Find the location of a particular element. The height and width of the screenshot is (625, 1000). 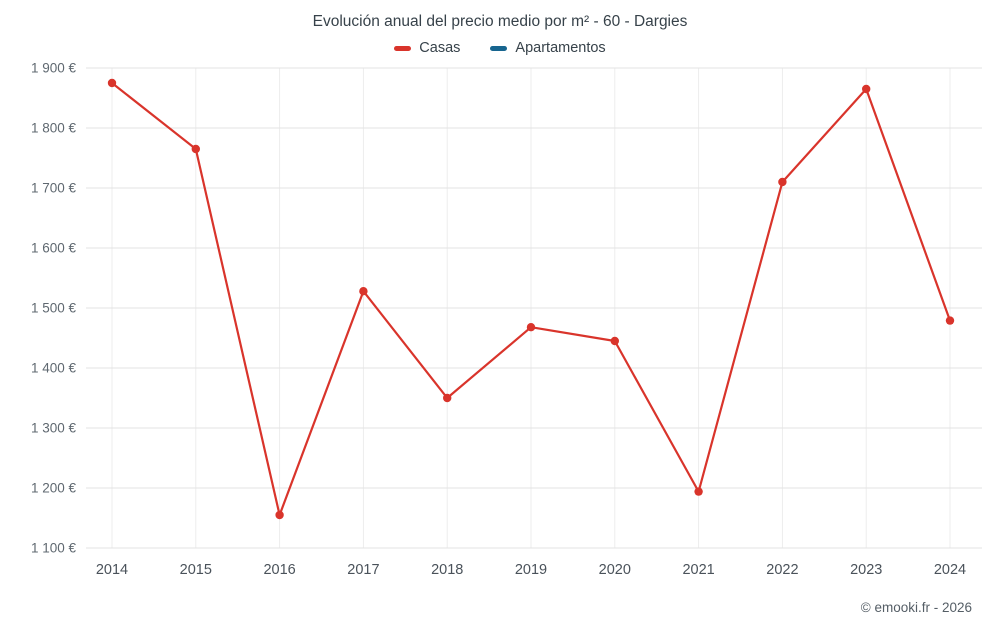

x-tick-label: 2014 is located at coordinates (112, 570).